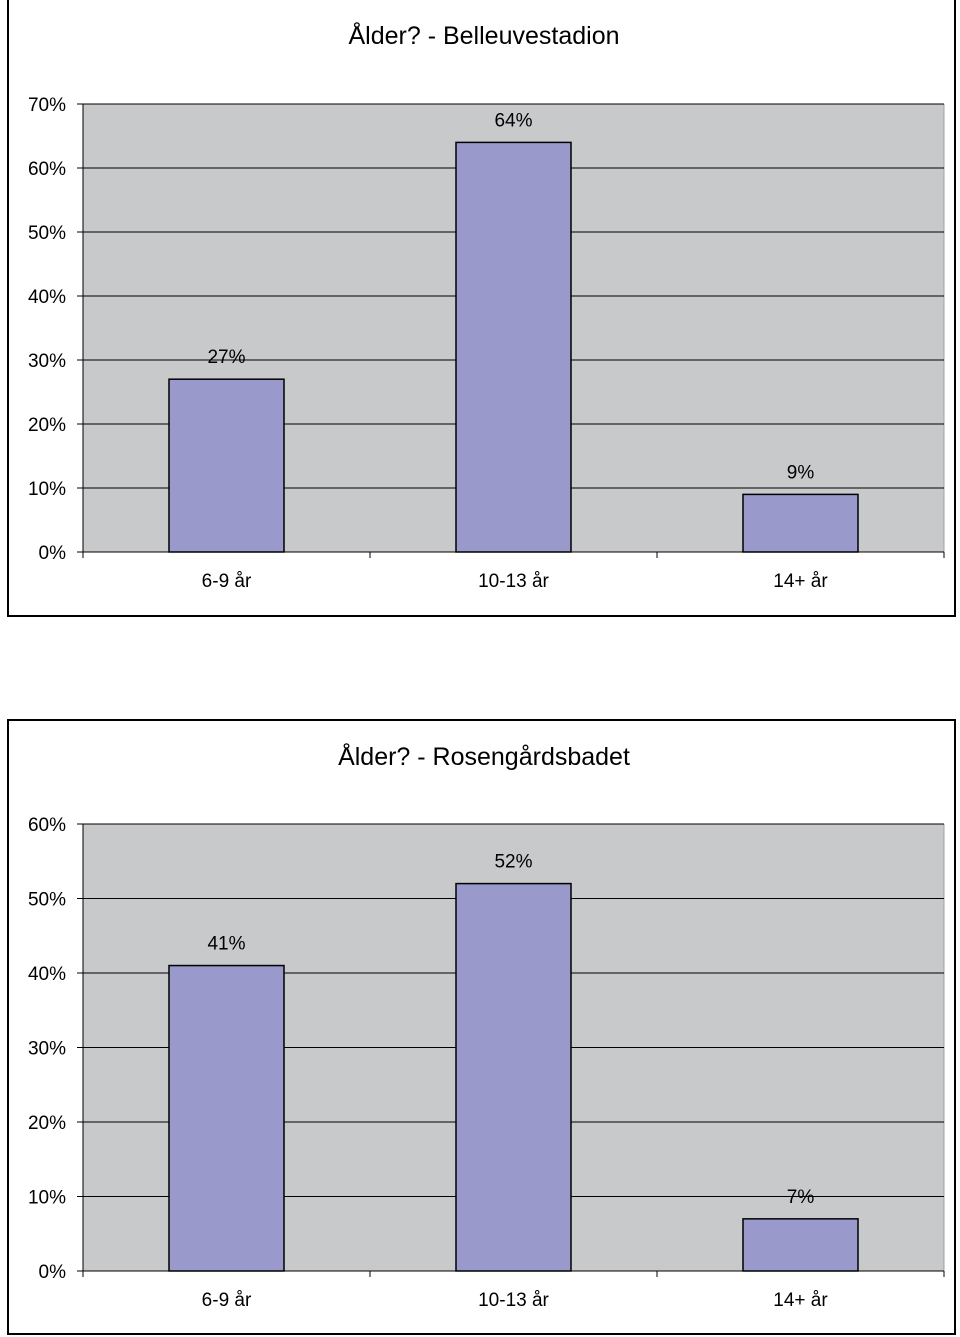 Image resolution: width=960 pixels, height=1337 pixels. What do you see at coordinates (801, 472) in the screenshot?
I see `data-label: 9%` at bounding box center [801, 472].